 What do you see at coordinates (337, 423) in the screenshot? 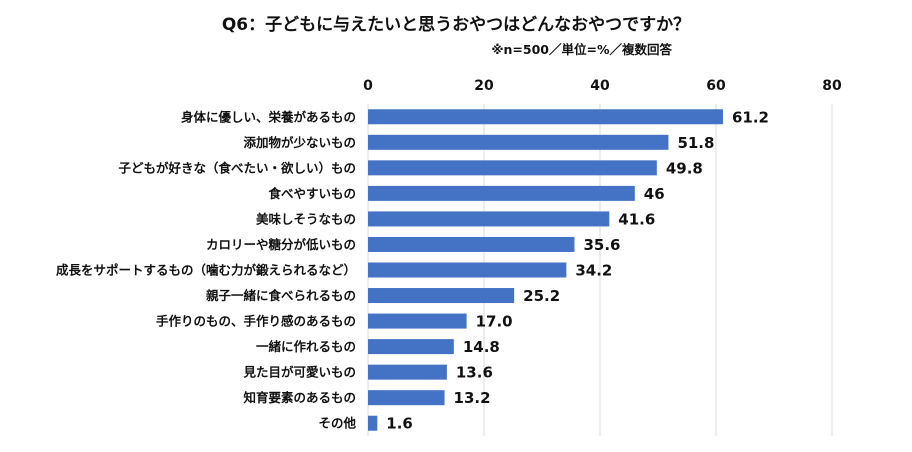
I see `category-label: その他` at bounding box center [337, 423].